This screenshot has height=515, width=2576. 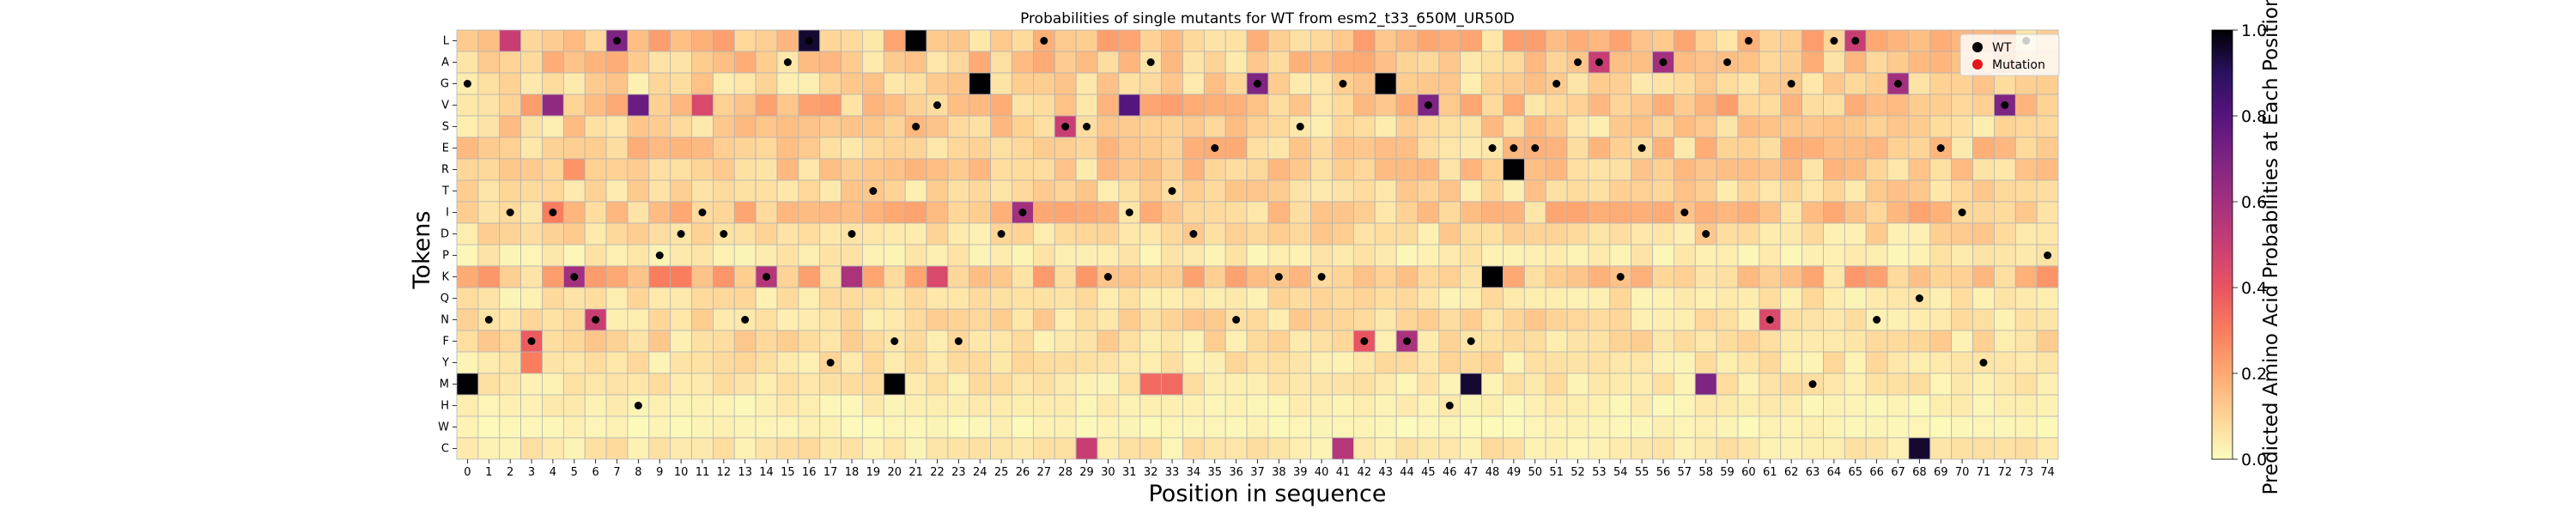 I want to click on y-tick-label: Y, so click(x=445, y=363).